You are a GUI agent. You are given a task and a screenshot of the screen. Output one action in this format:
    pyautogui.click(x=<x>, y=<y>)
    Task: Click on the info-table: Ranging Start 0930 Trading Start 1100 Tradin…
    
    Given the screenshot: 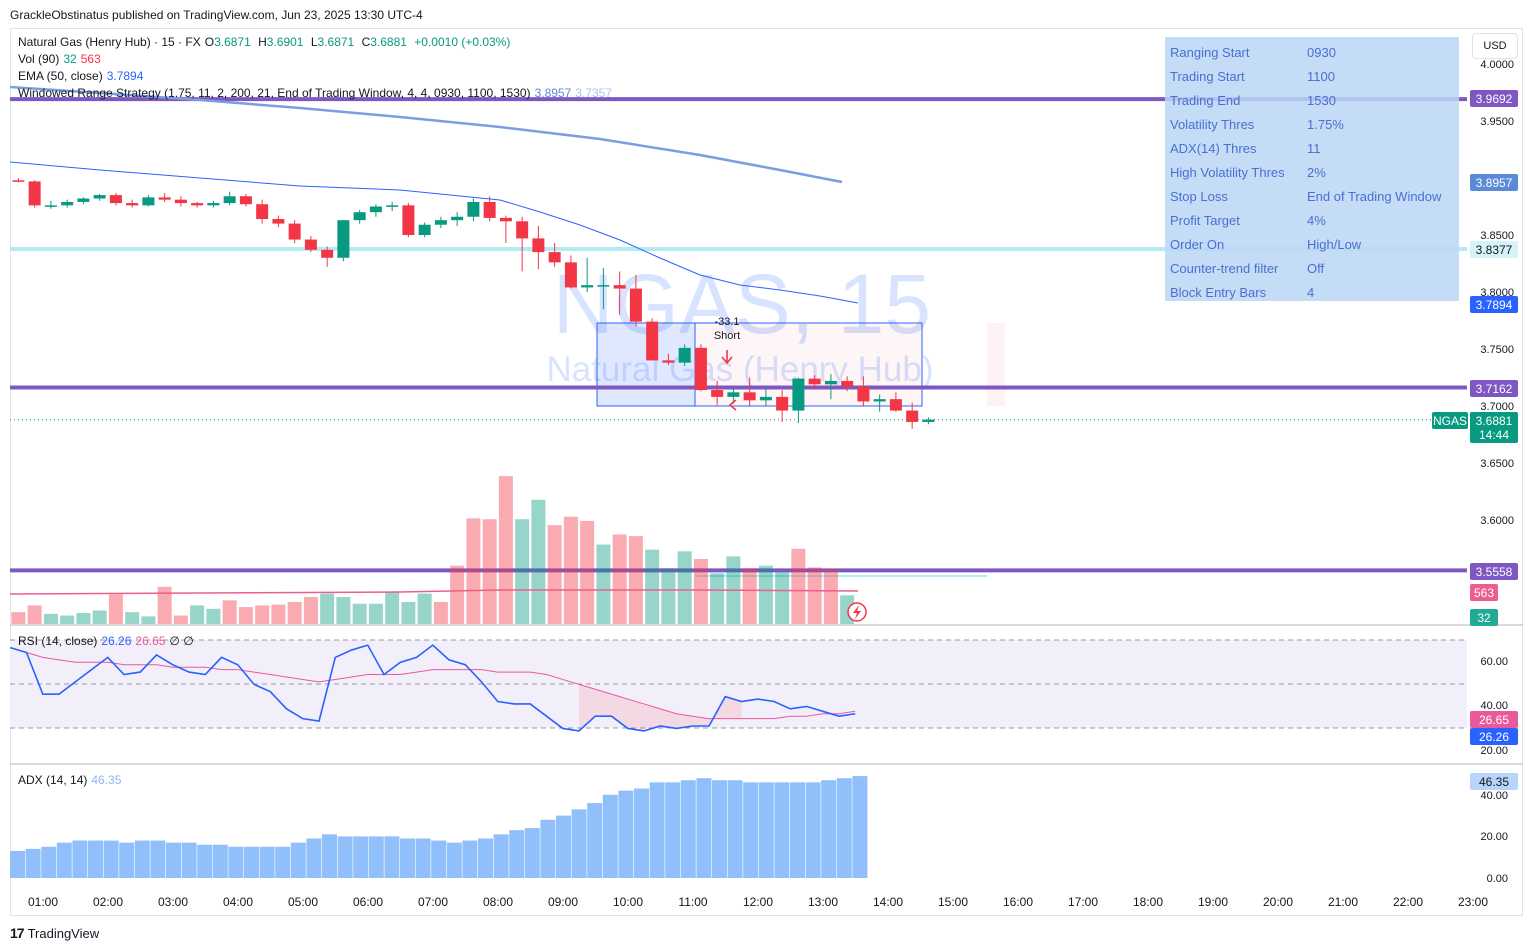 What is the action you would take?
    pyautogui.click(x=1305, y=172)
    